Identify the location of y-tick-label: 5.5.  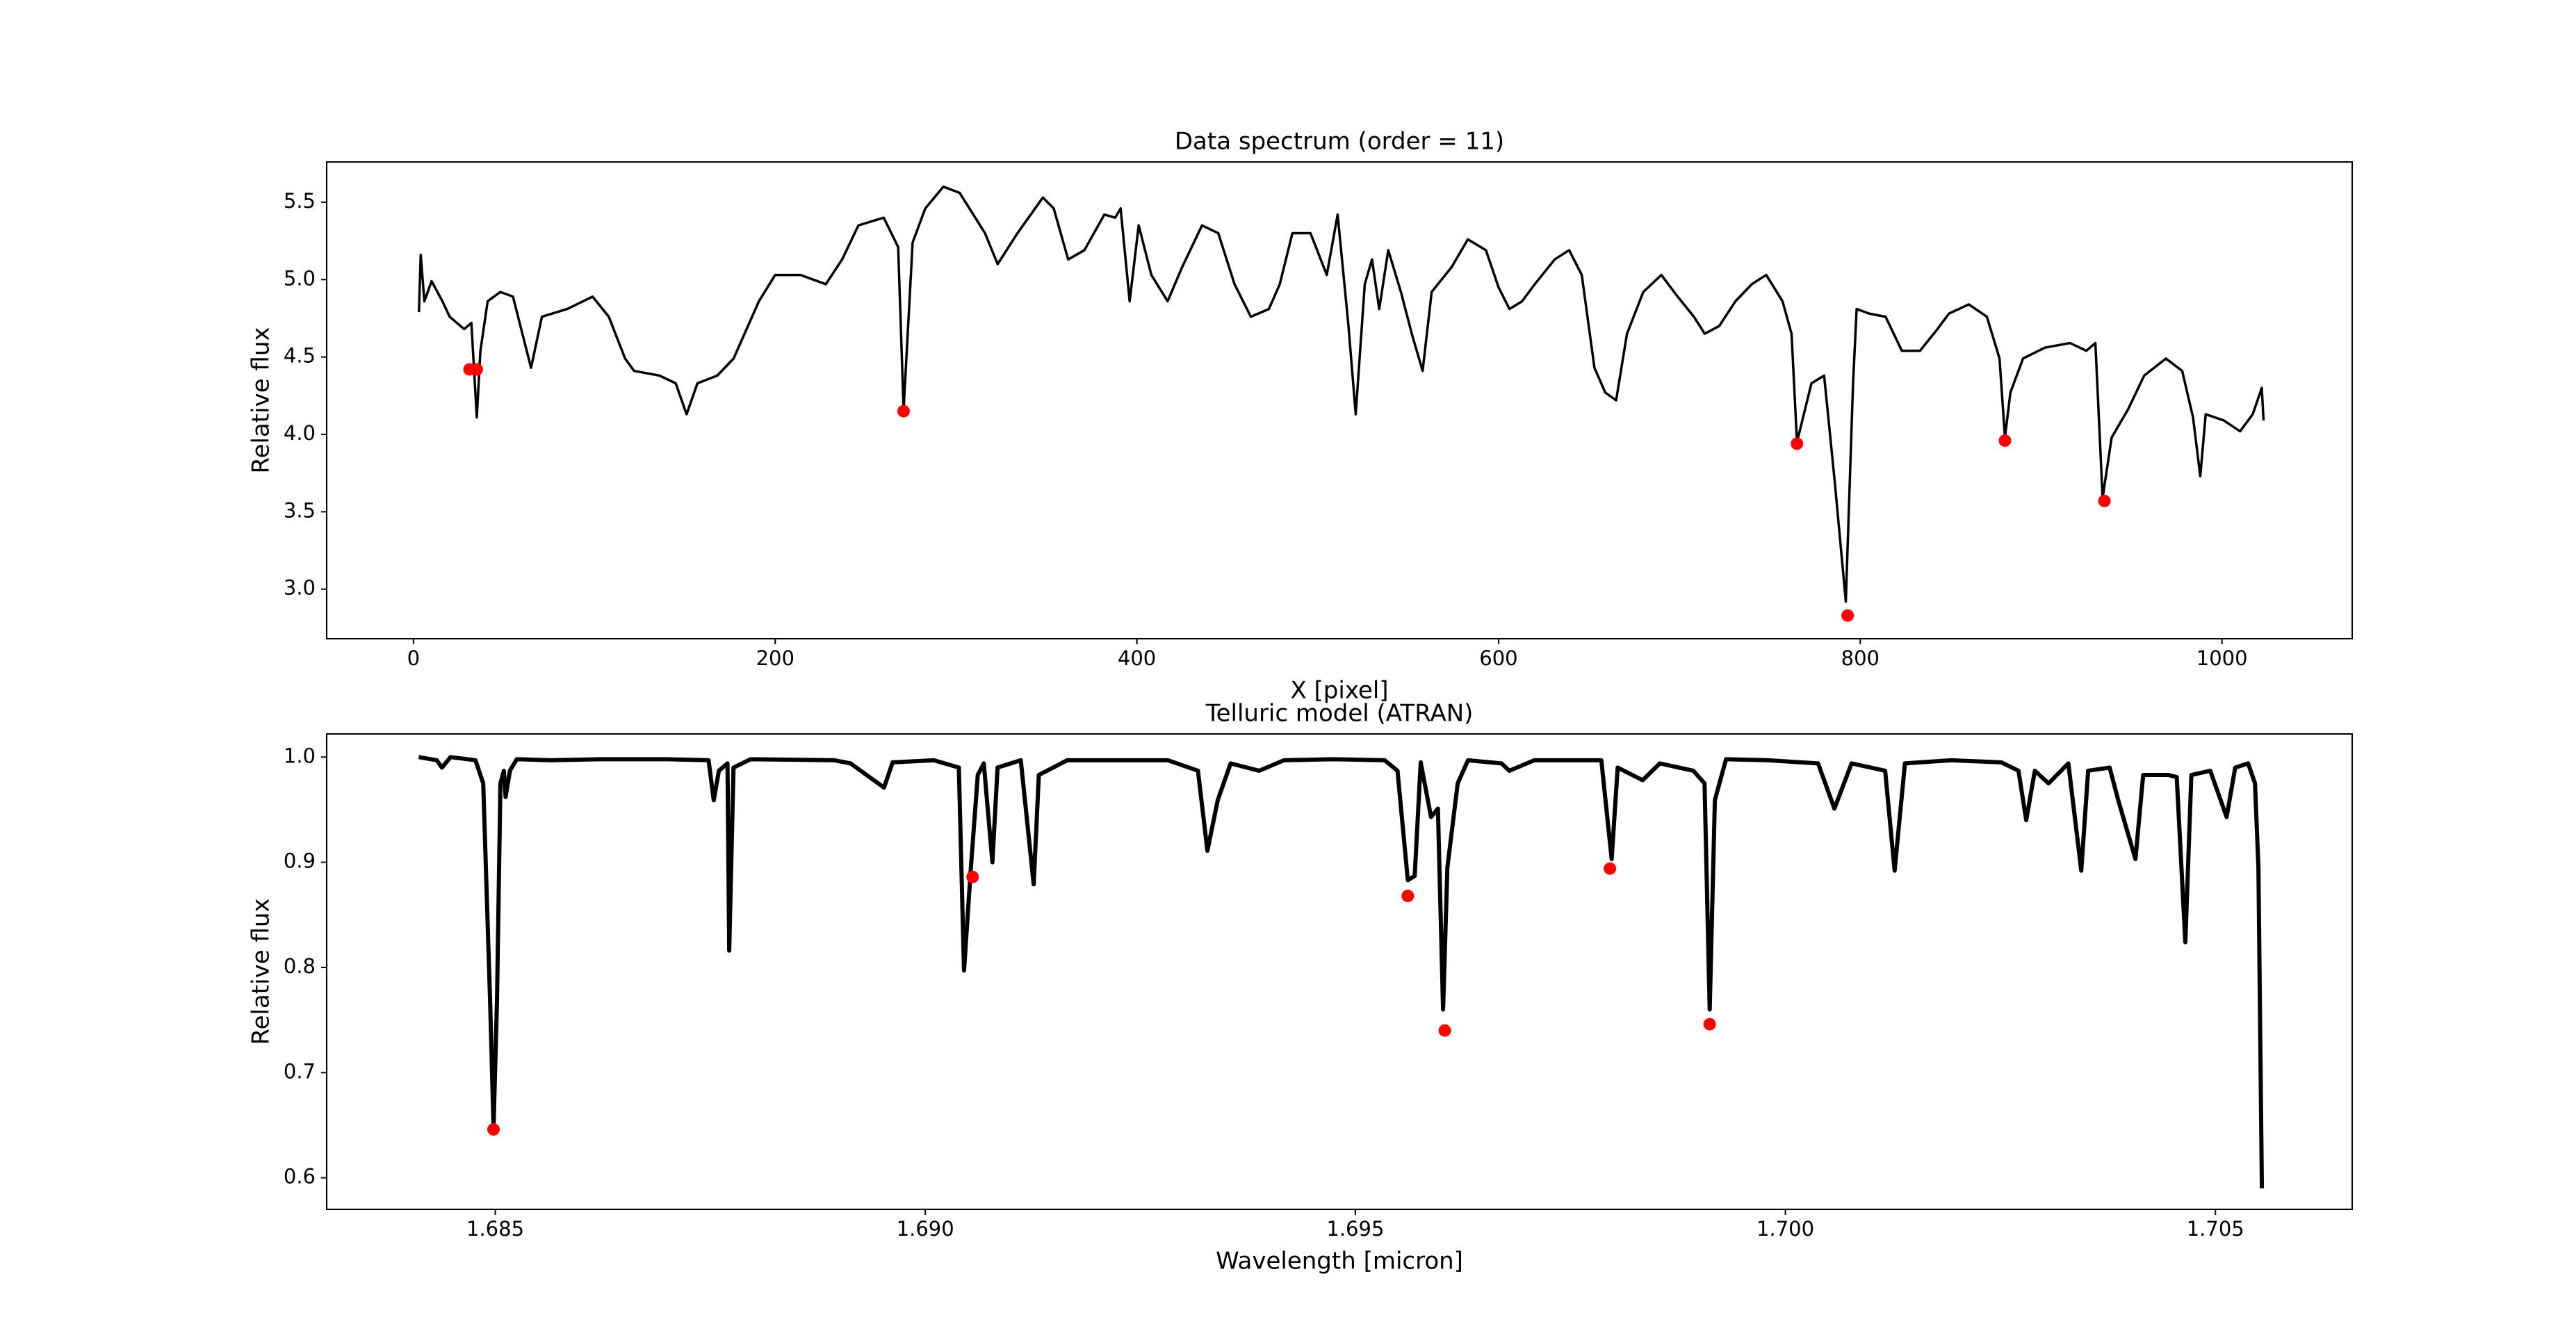
(300, 201).